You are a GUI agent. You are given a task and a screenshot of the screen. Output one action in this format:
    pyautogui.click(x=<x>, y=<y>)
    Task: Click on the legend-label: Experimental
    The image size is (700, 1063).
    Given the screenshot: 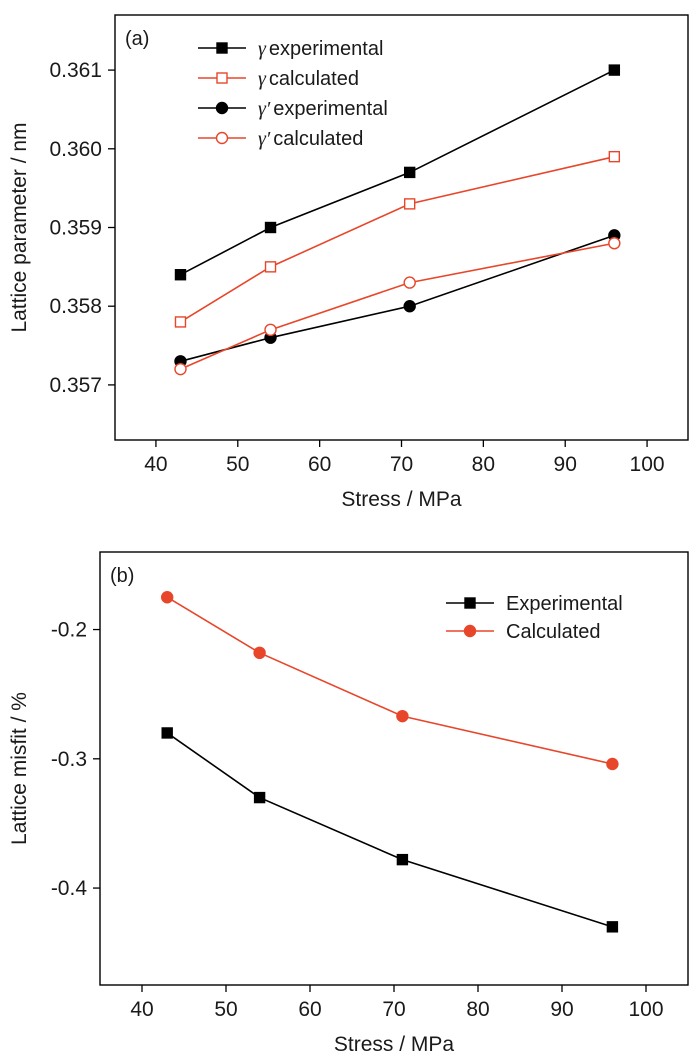 What is the action you would take?
    pyautogui.click(x=564, y=604)
    